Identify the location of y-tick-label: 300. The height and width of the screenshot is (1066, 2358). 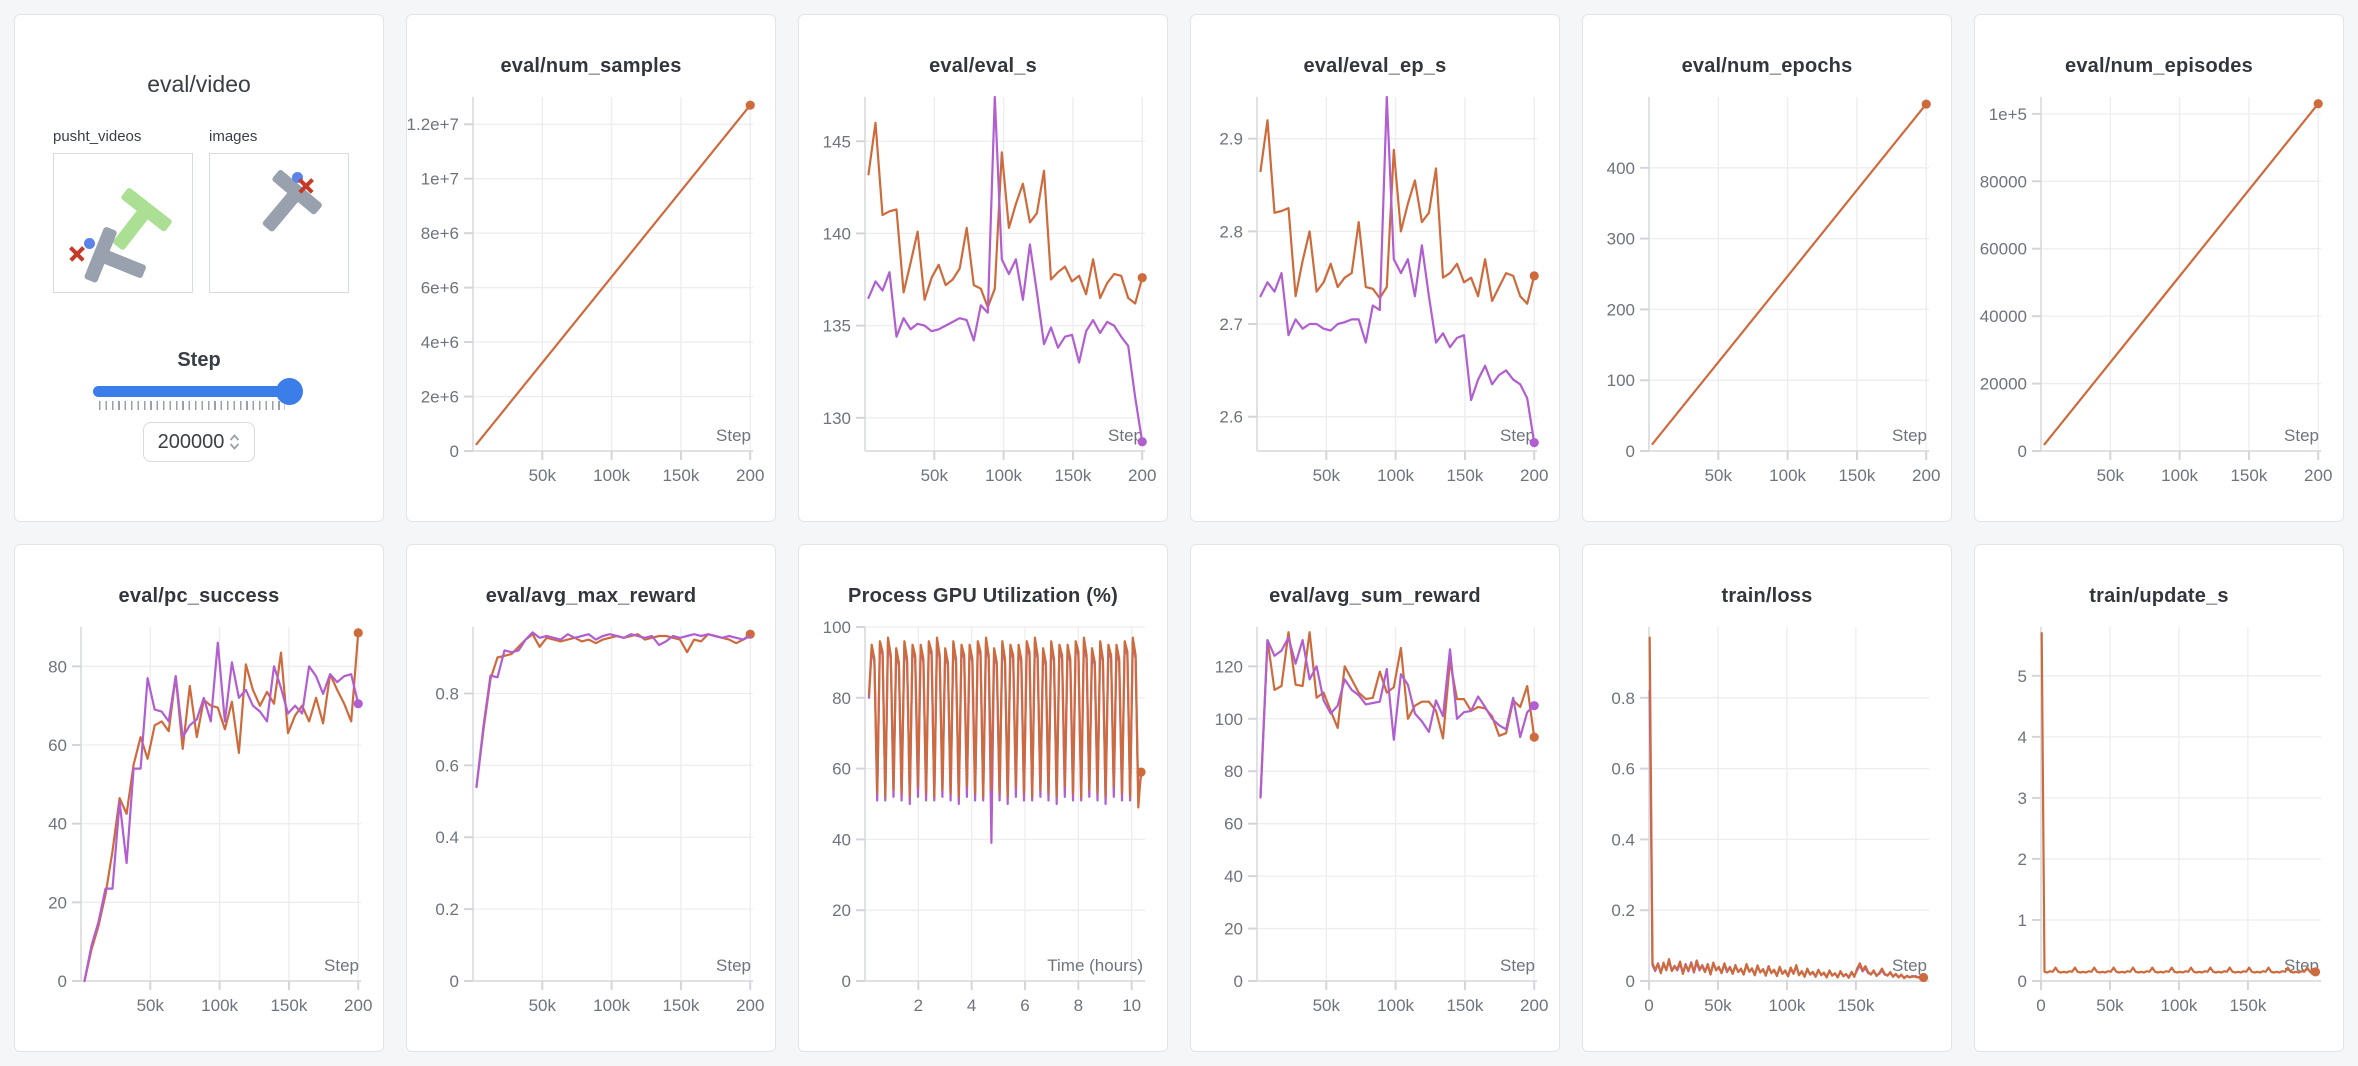
(1621, 239).